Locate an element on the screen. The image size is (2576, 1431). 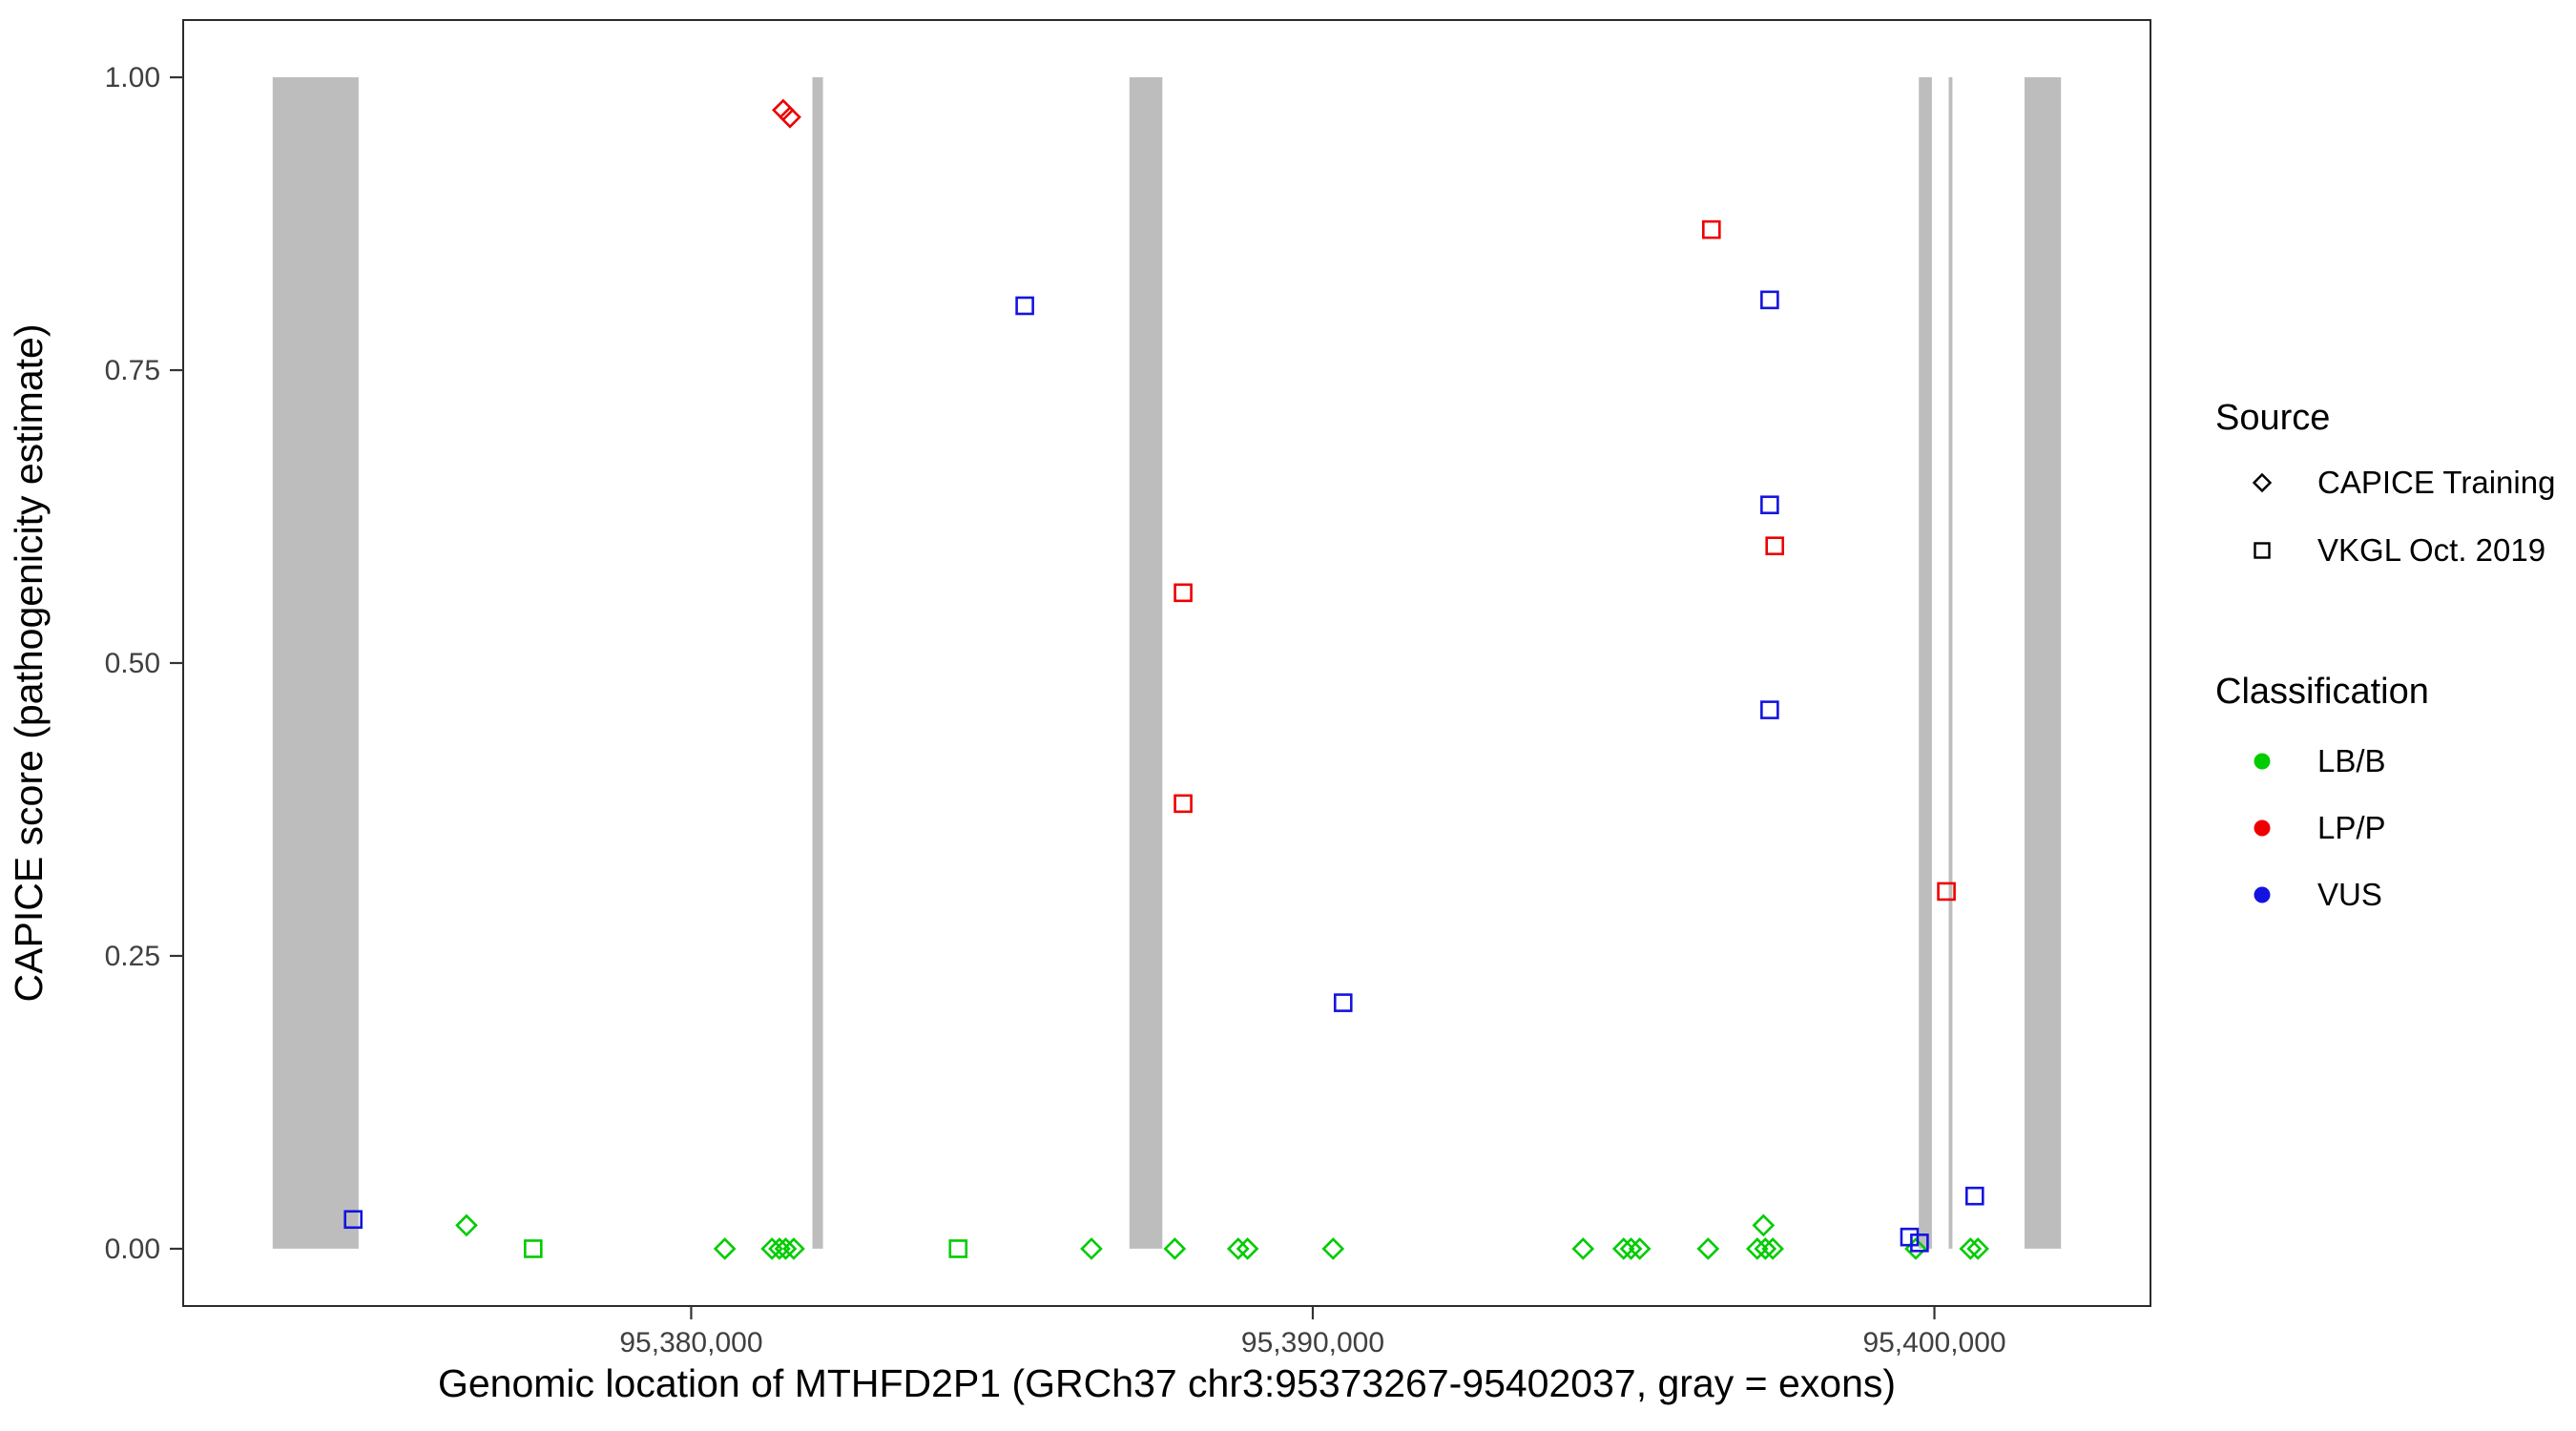
y-axis-title: CAPICE score (pathogenicity estimate) is located at coordinates (29, 663).